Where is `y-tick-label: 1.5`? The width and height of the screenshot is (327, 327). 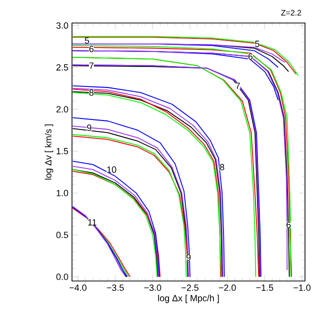
y-tick-label: 1.5 is located at coordinates (62, 151).